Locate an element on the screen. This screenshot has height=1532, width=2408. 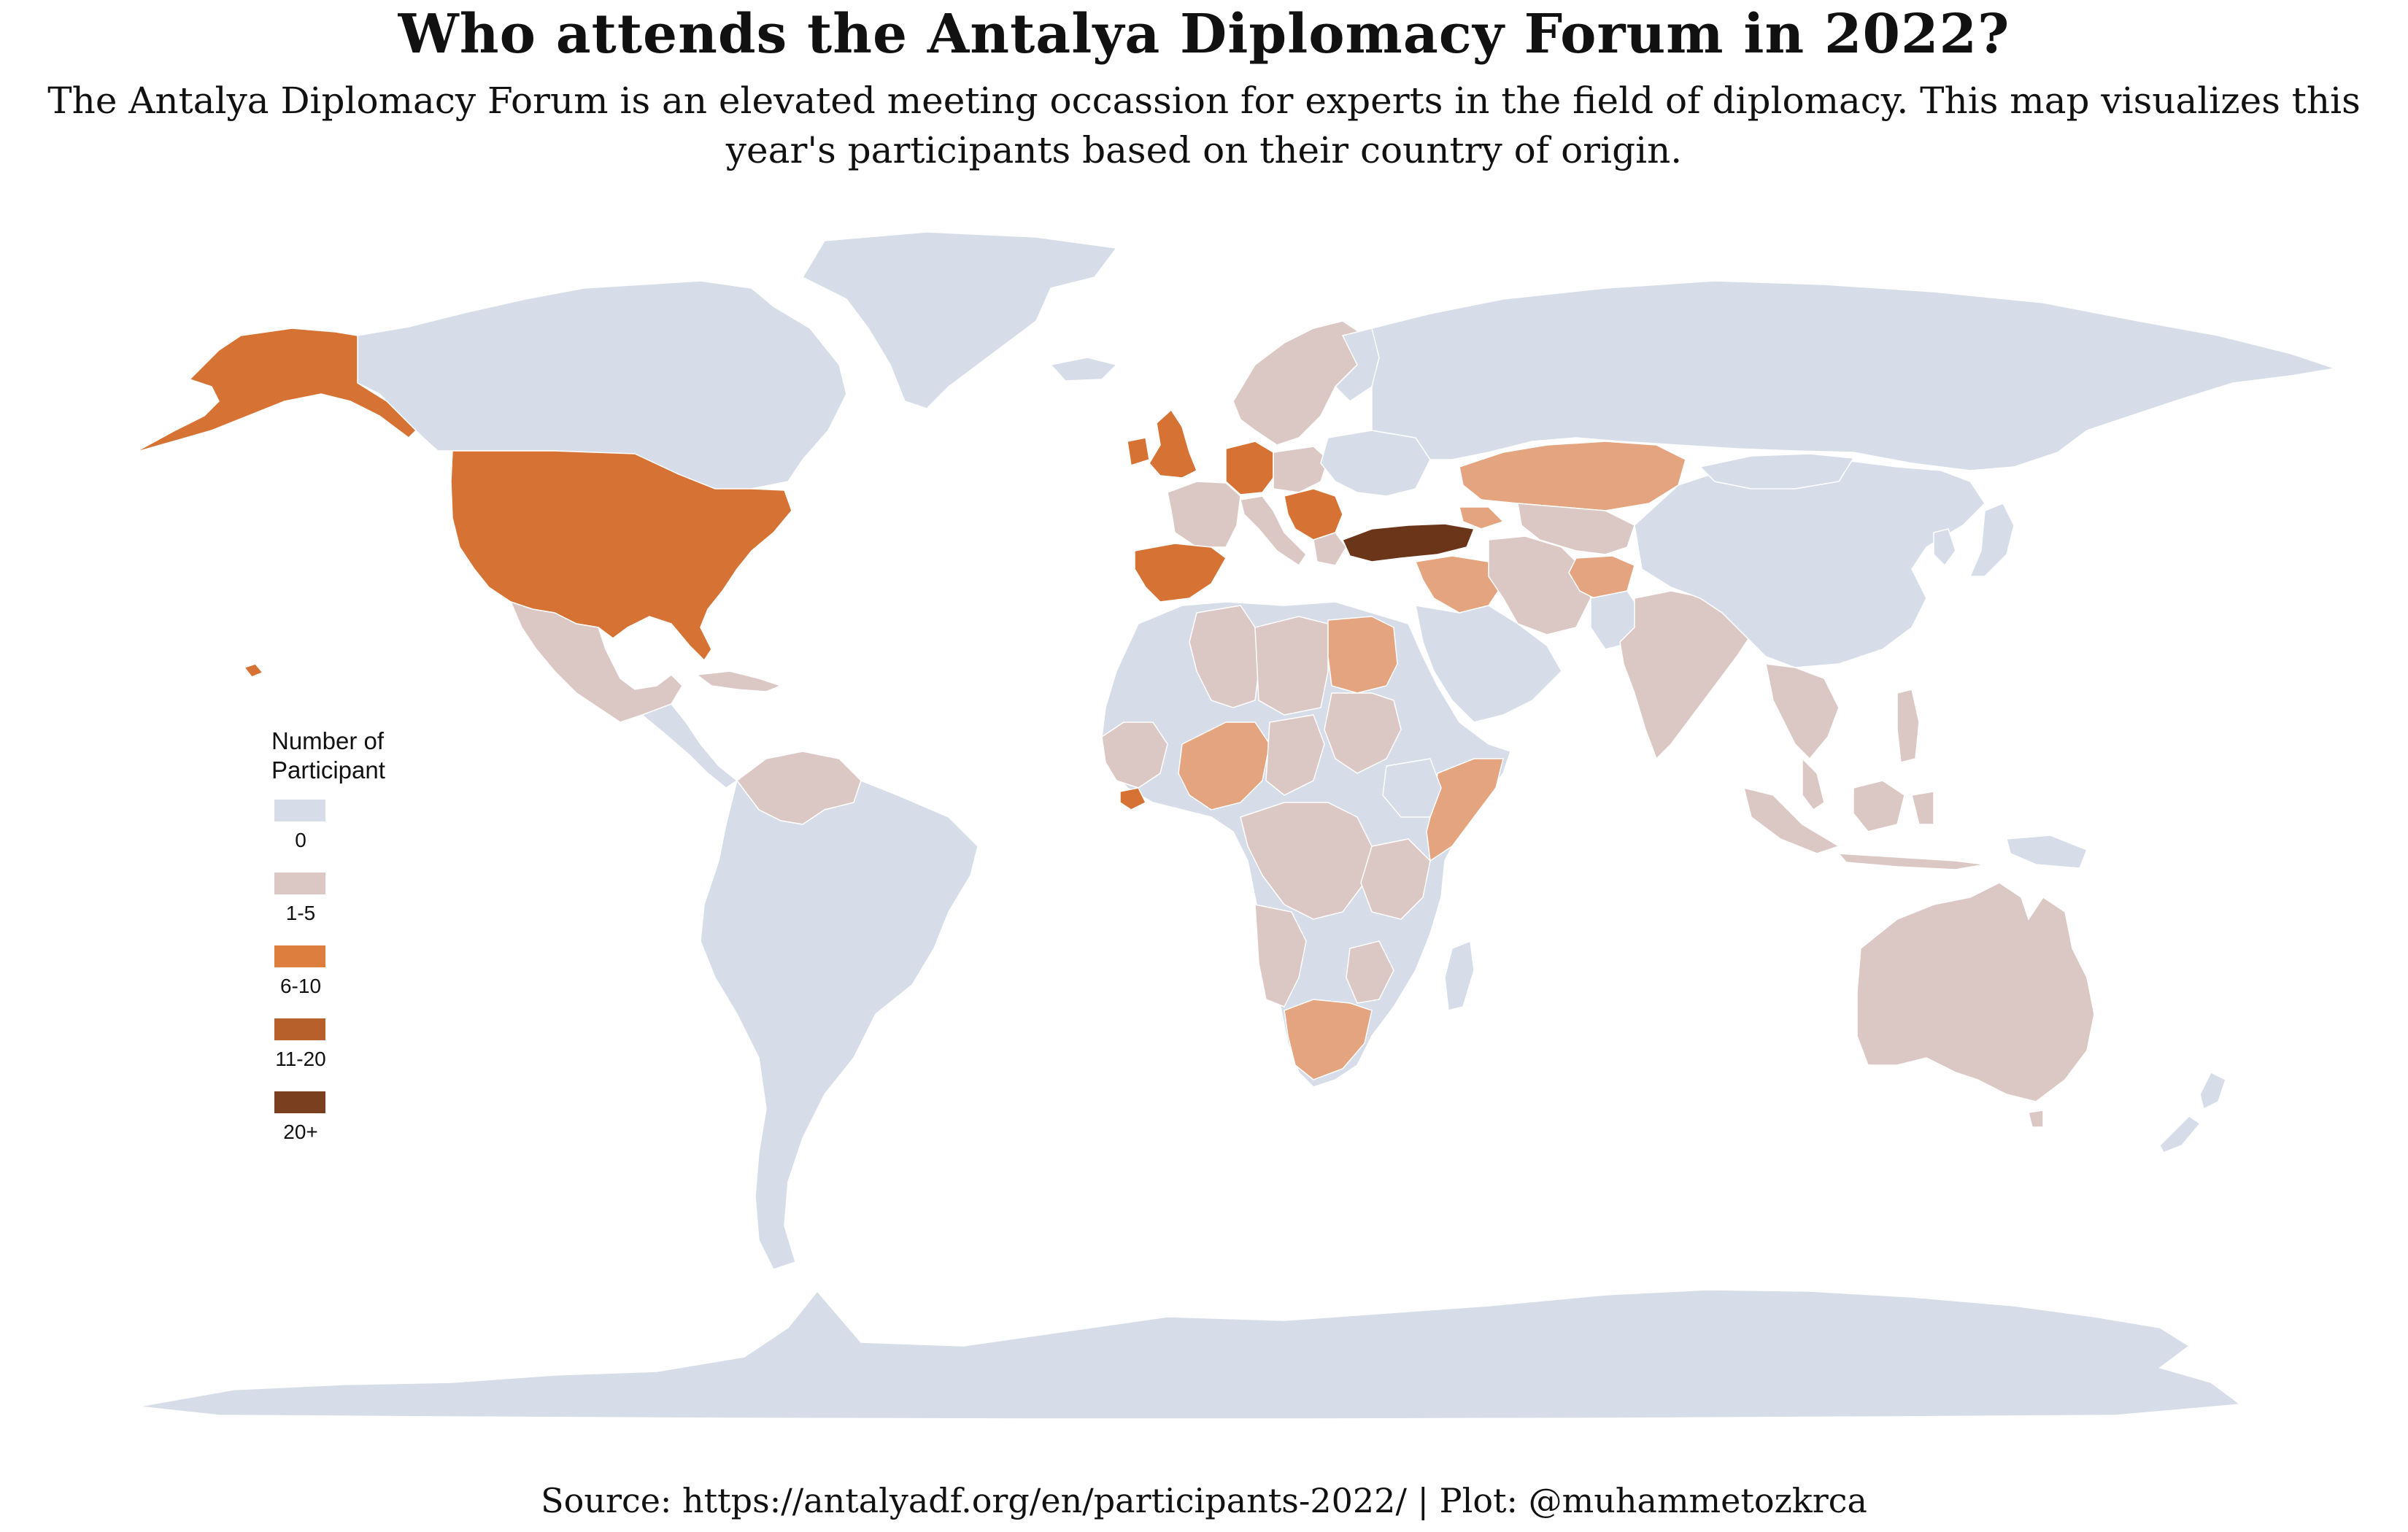
country-united-states is located at coordinates (621, 556).